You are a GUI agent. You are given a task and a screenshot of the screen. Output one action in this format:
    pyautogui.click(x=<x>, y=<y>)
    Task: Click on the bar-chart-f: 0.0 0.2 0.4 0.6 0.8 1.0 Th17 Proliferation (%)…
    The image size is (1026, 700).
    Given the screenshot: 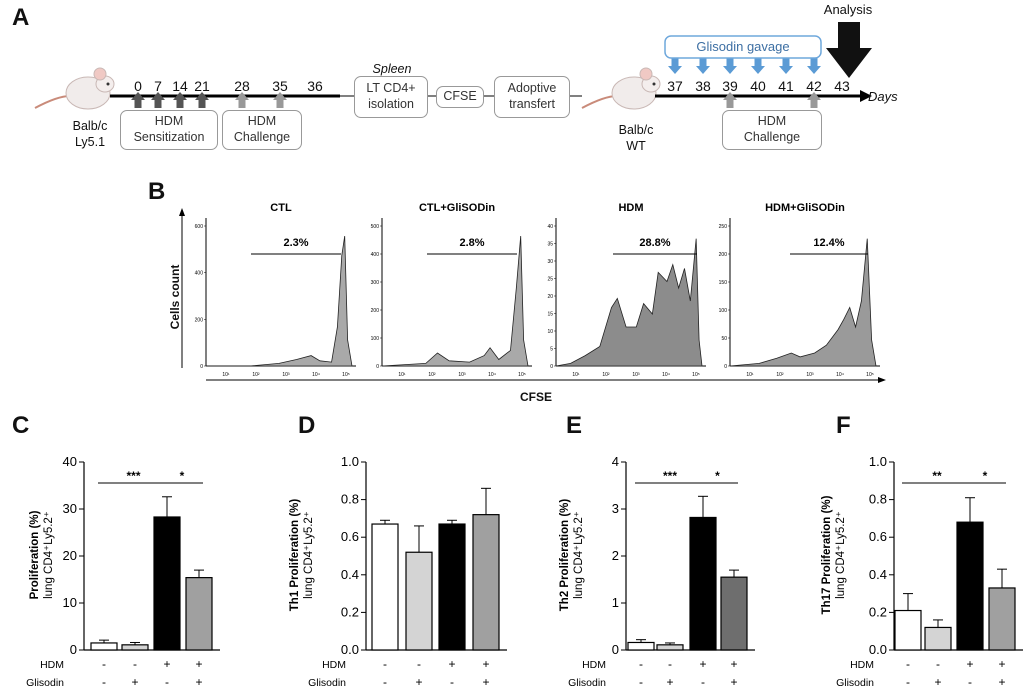 What is the action you would take?
    pyautogui.click(x=922, y=571)
    